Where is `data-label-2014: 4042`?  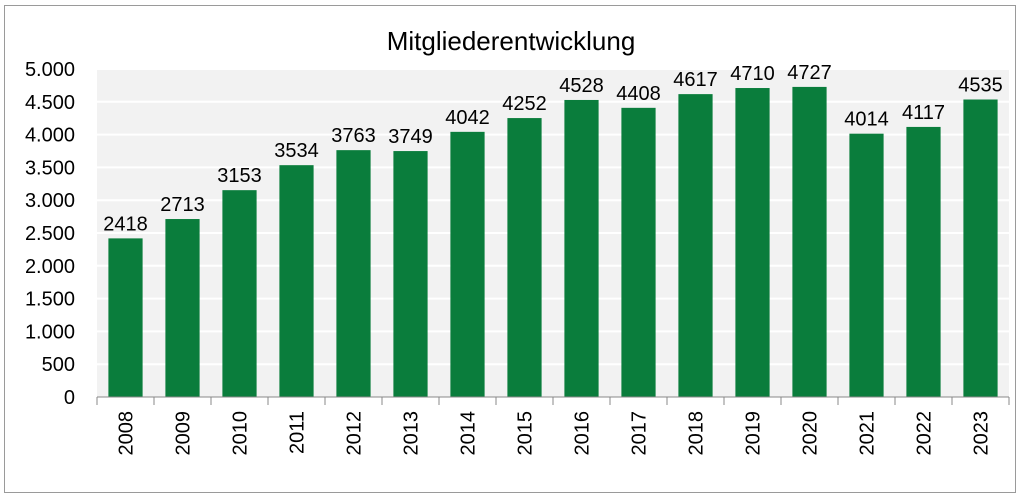 data-label-2014: 4042 is located at coordinates (467, 118).